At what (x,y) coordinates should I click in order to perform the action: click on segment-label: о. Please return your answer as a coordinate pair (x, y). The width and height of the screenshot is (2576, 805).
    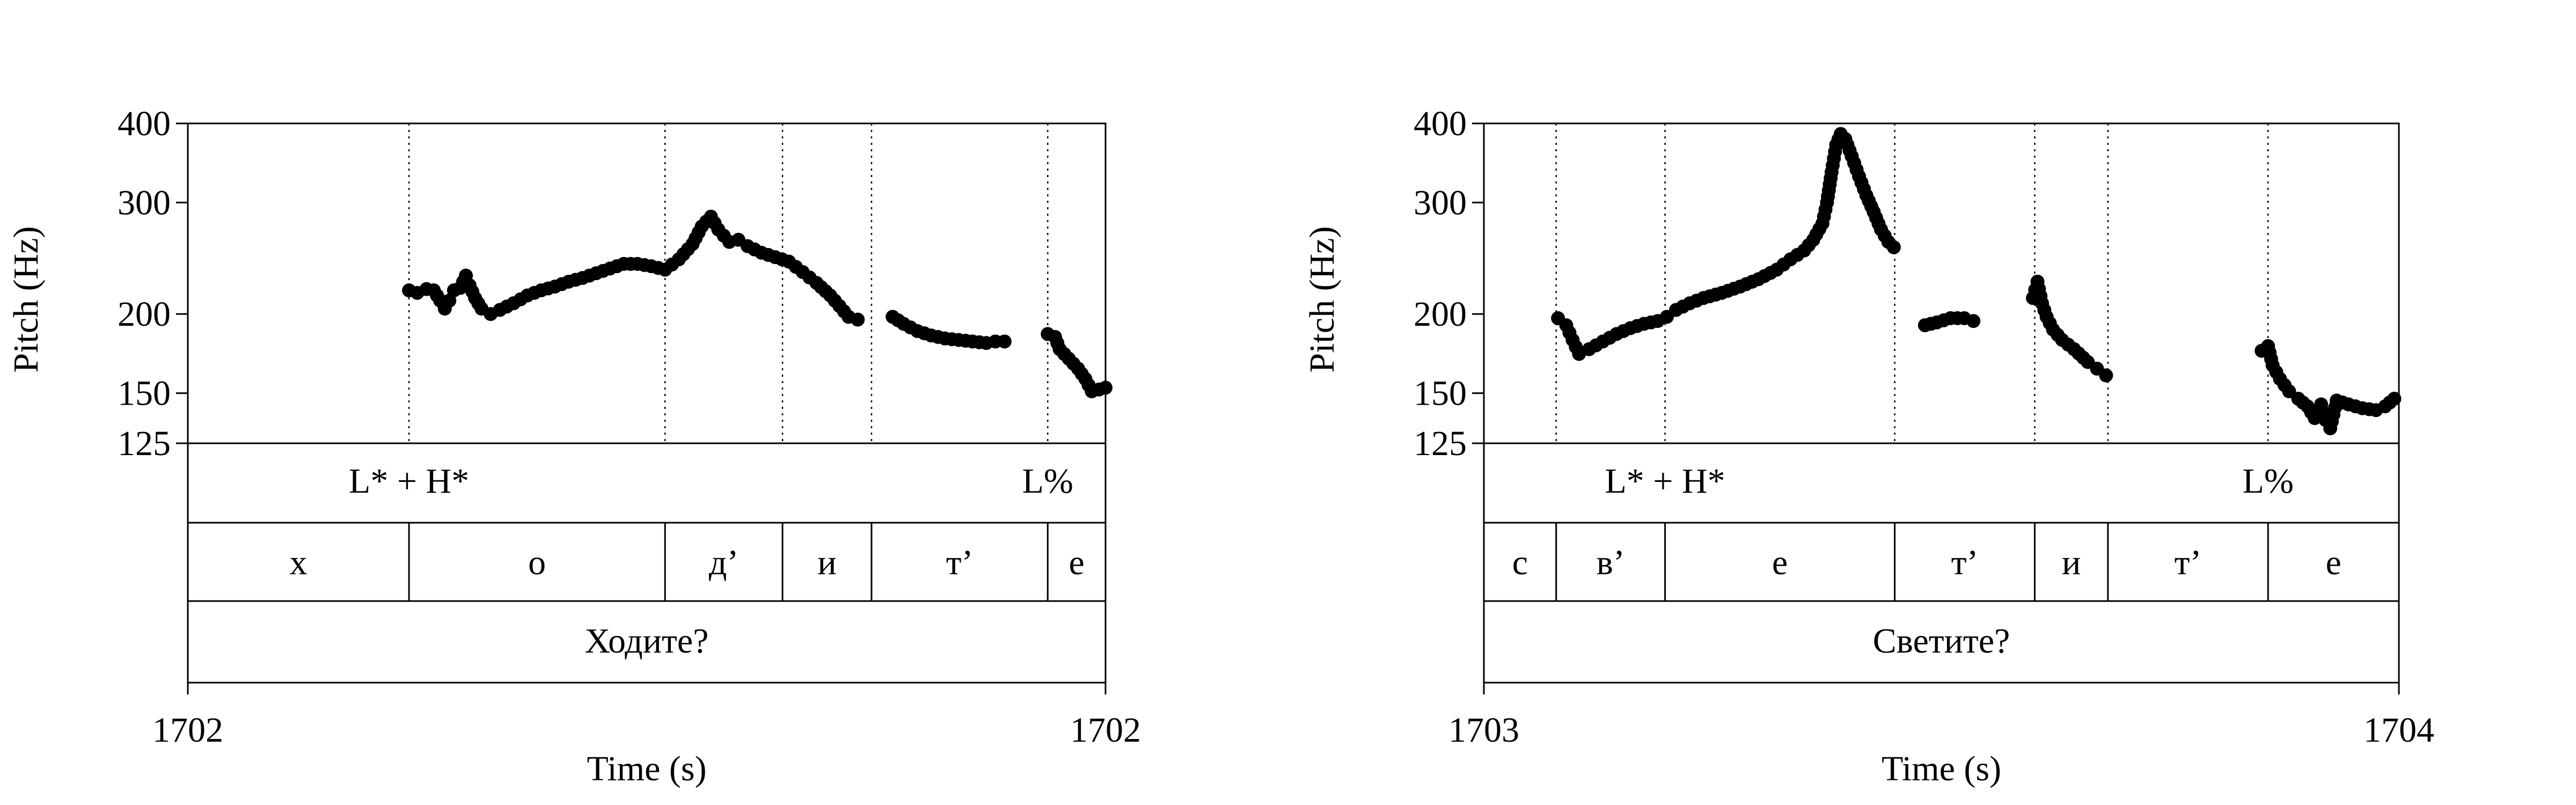
    Looking at the image, I should click on (537, 562).